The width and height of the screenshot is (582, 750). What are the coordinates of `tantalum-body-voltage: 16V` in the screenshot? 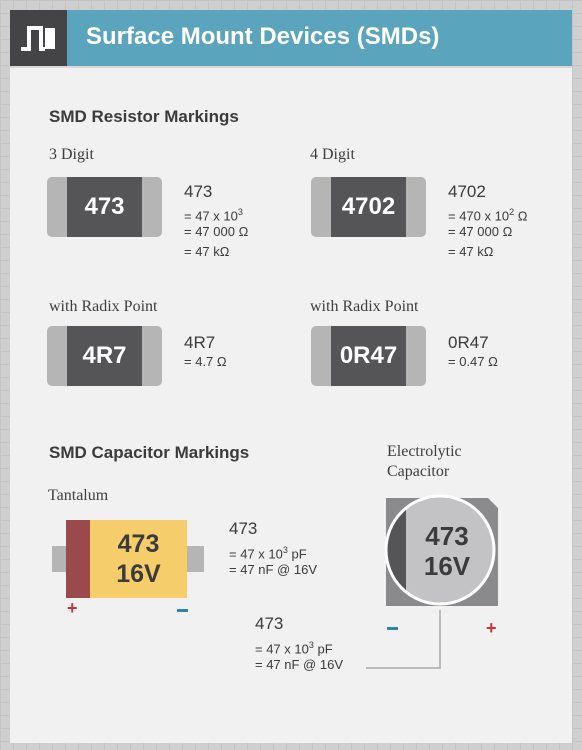 It's located at (138, 574).